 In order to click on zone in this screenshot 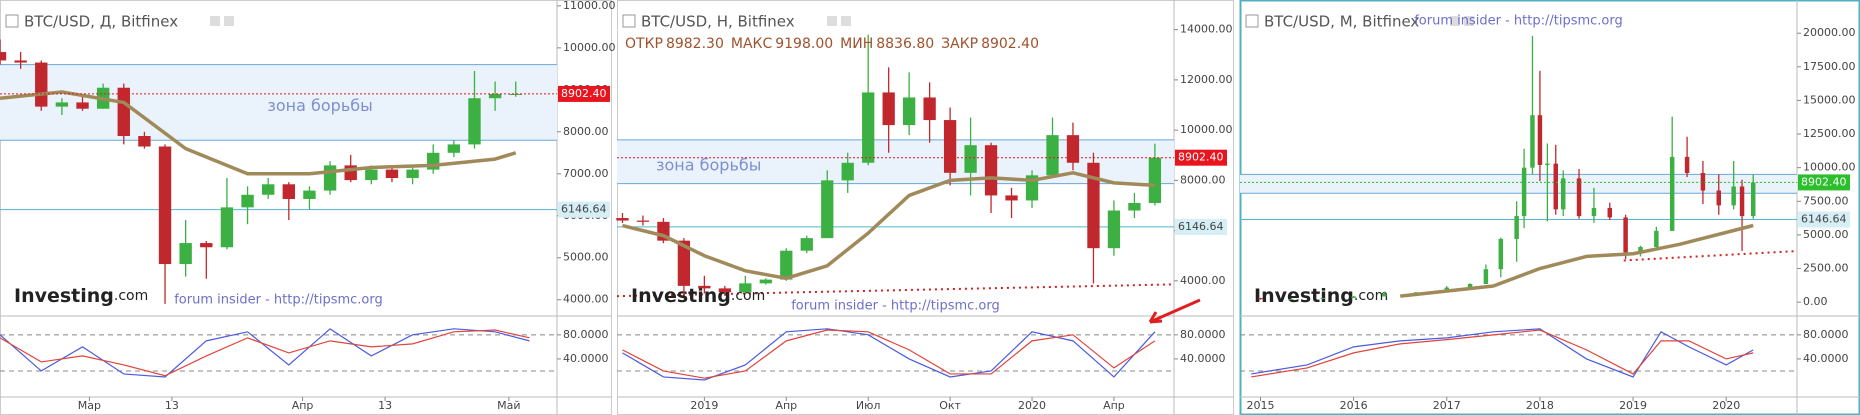, I will do `click(1518, 184)`.